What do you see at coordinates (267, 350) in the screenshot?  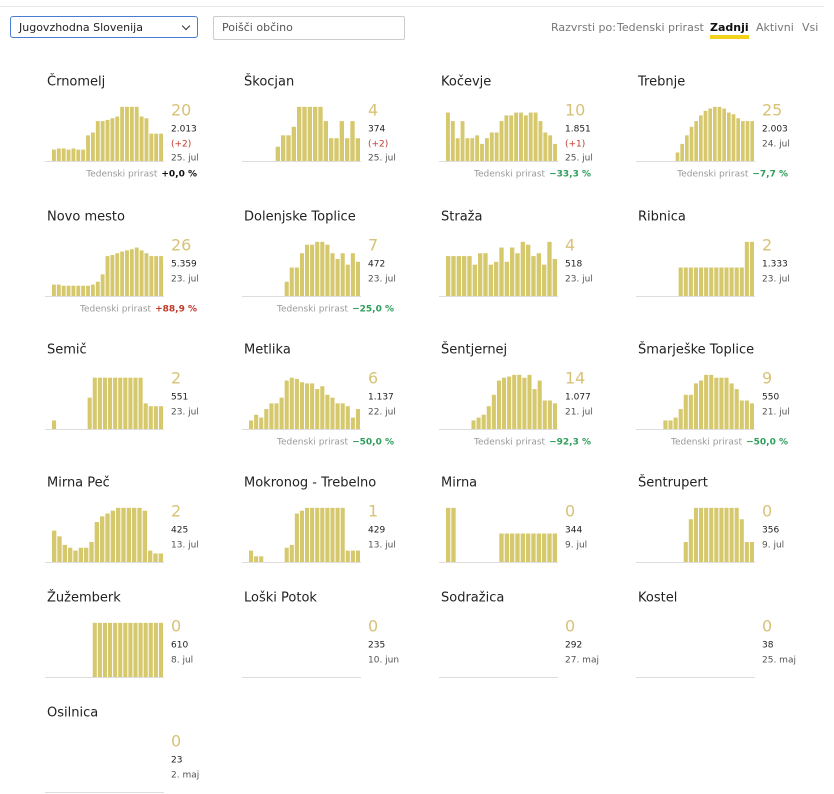 I see `card-title: Metlika` at bounding box center [267, 350].